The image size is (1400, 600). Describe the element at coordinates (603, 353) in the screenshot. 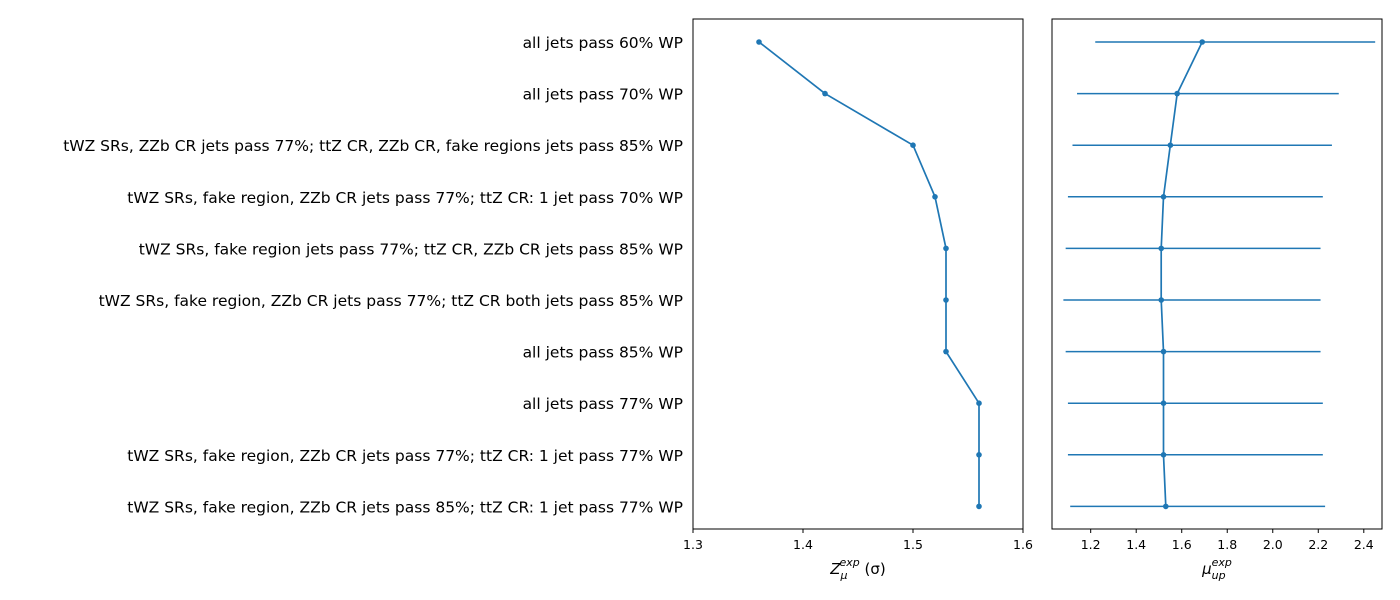

I see `category-label: all jets pass 85% WP` at that location.